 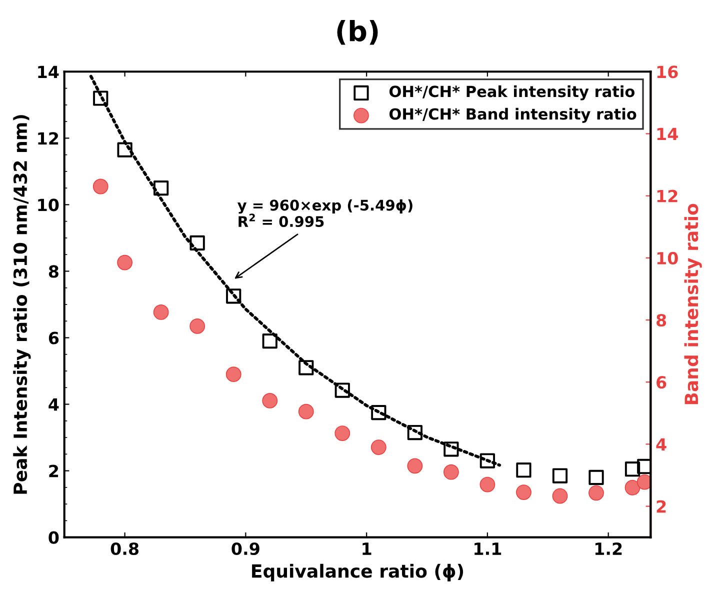 What do you see at coordinates (324, 213) in the screenshot?
I see `annotation: y = 960×exp (-5.49ϕ) R$^{2}$ = 0.995` at bounding box center [324, 213].